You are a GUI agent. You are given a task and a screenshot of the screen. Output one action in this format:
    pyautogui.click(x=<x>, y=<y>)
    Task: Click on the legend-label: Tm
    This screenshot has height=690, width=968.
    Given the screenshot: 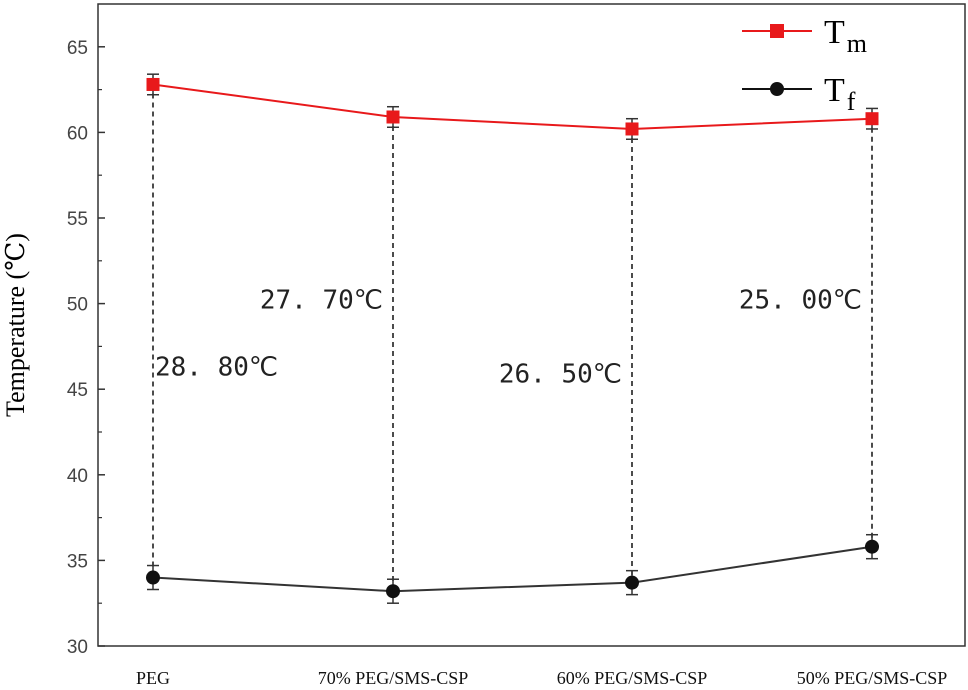 What is the action you would take?
    pyautogui.click(x=845, y=36)
    